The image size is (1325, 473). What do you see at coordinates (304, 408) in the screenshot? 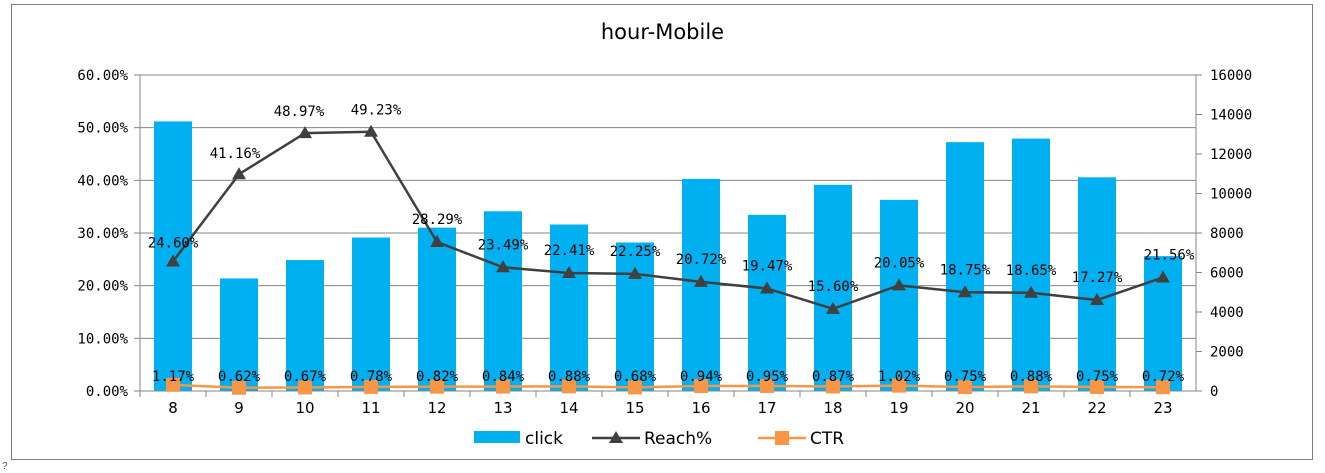
I see `x-tick-label: 10` at bounding box center [304, 408].